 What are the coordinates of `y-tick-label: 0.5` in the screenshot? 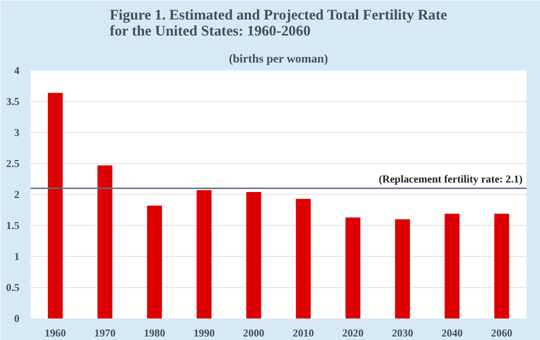 It's located at (13, 288).